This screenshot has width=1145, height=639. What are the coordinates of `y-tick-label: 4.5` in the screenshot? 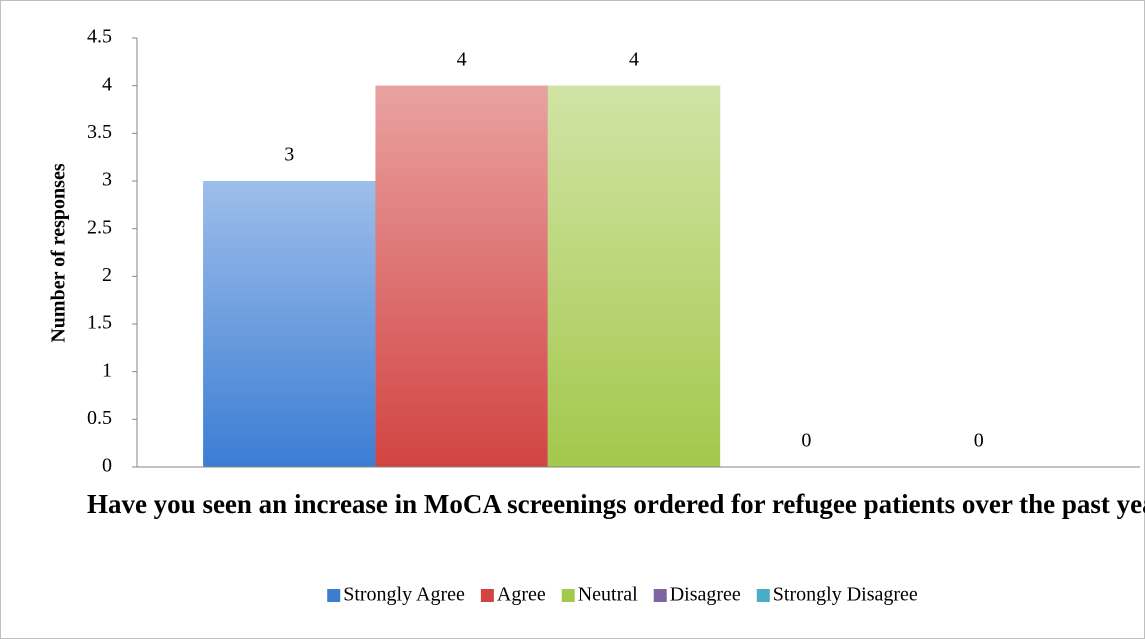 It's located at (99, 37).